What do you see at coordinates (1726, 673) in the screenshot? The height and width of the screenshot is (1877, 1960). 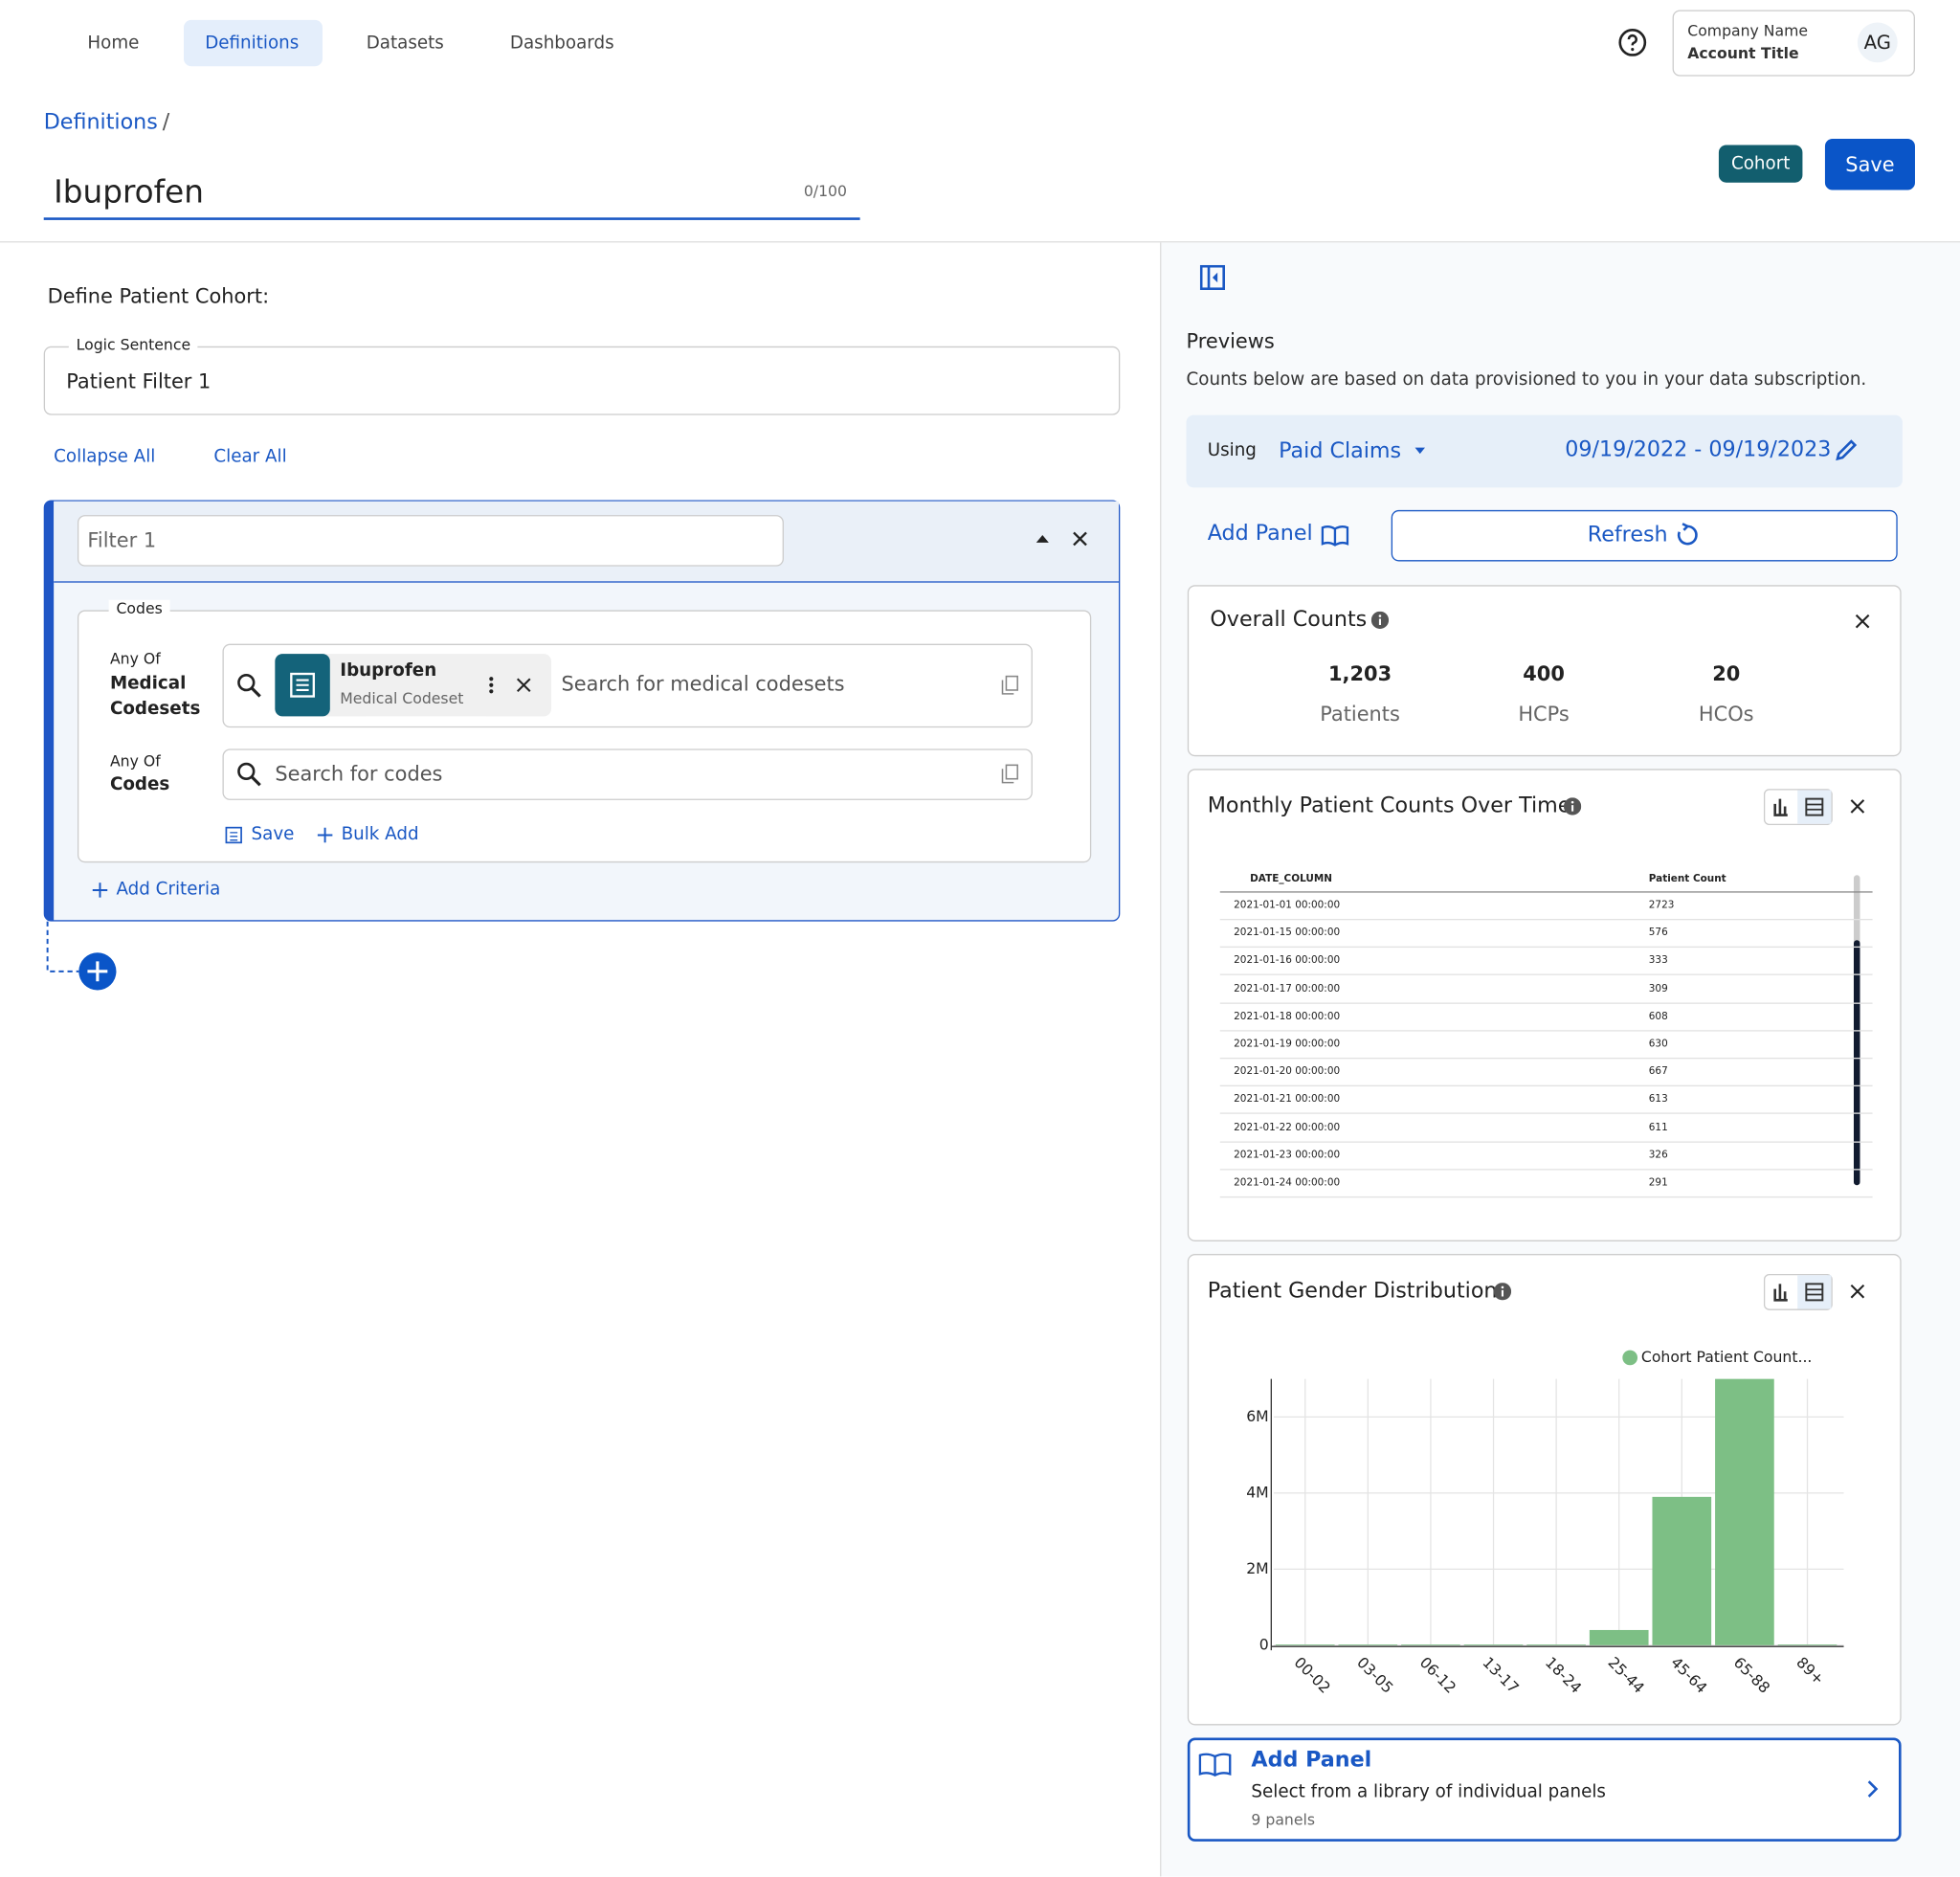 I see `stat-value: 20` at bounding box center [1726, 673].